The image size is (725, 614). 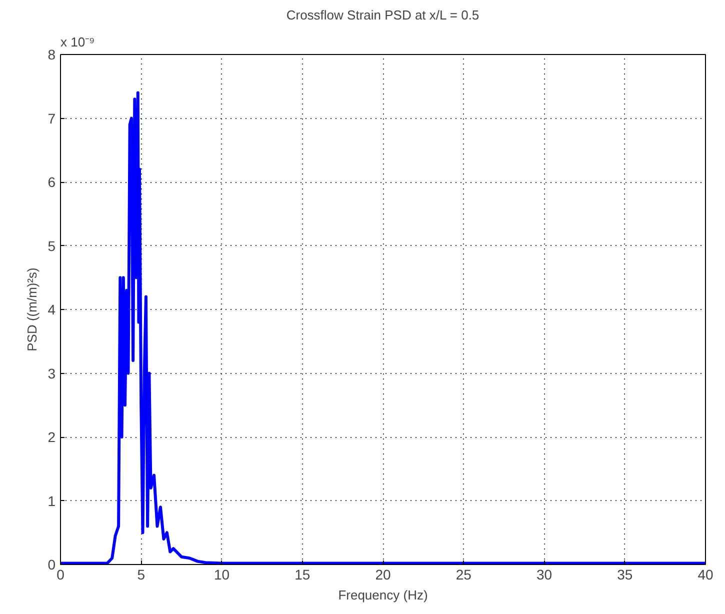 What do you see at coordinates (222, 574) in the screenshot?
I see `x-tick-label: 10` at bounding box center [222, 574].